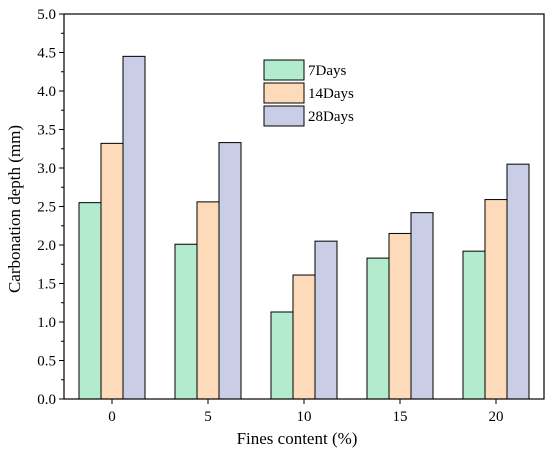  Describe the element at coordinates (46, 131) in the screenshot. I see `y-tick-label: 3.5` at that location.